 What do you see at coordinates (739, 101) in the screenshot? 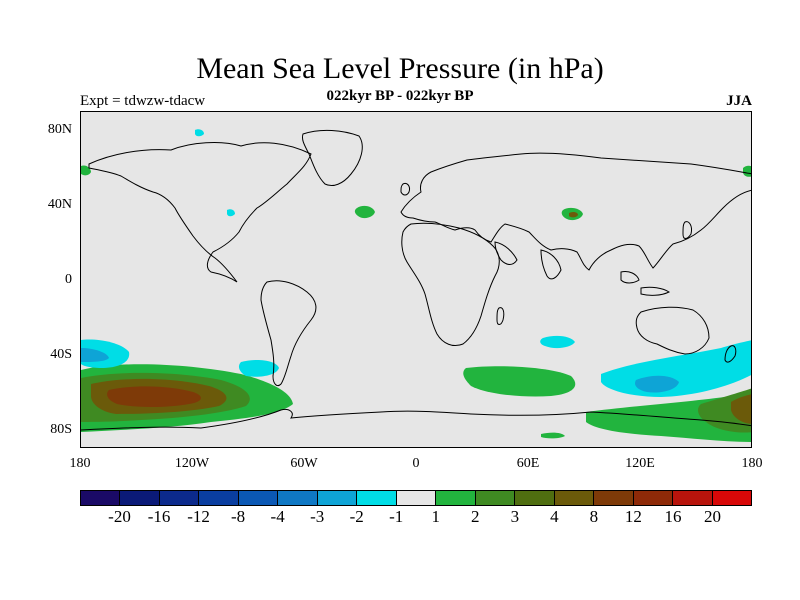
I see `season-label: JJA` at bounding box center [739, 101].